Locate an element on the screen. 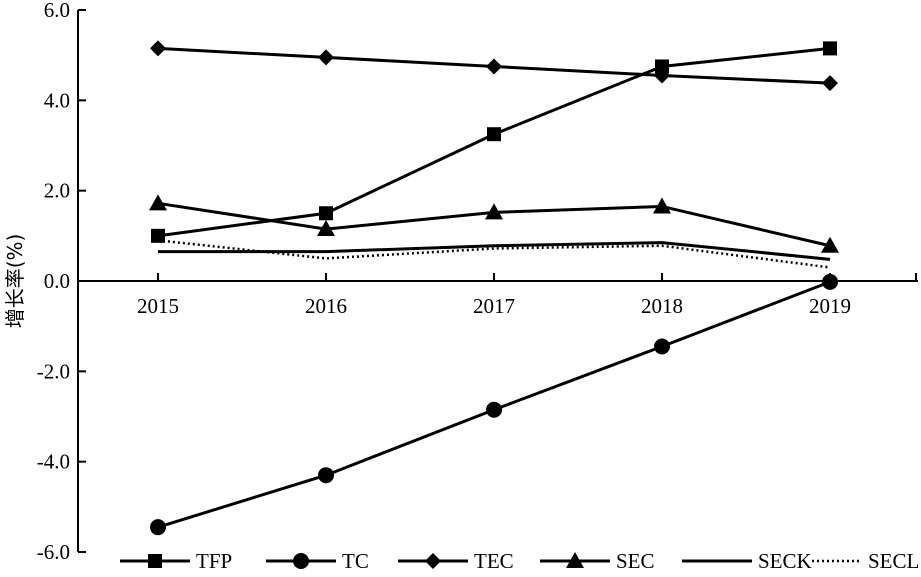  x-tick-label: 2016 is located at coordinates (326, 306).